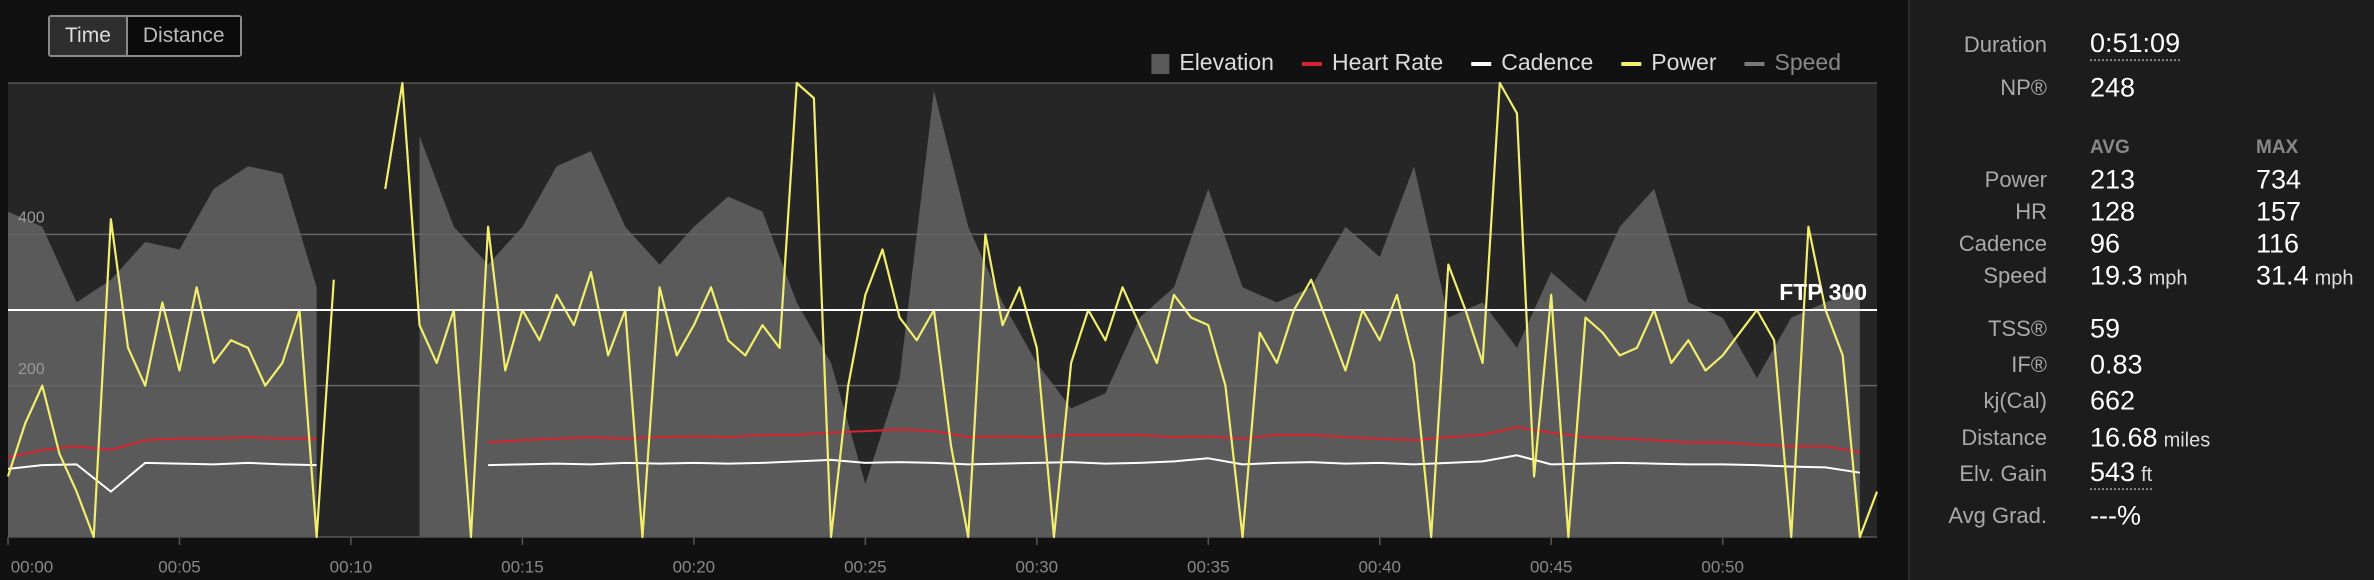  Describe the element at coordinates (2277, 147) in the screenshot. I see `column-header: MAX` at that location.